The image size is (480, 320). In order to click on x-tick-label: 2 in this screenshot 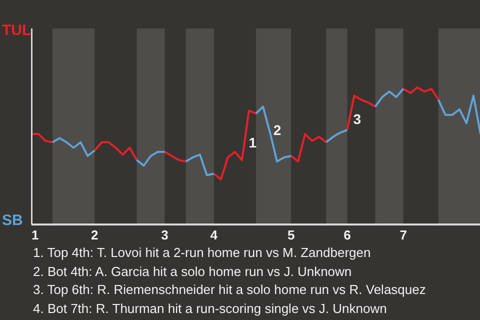, I will do `click(94, 235)`.